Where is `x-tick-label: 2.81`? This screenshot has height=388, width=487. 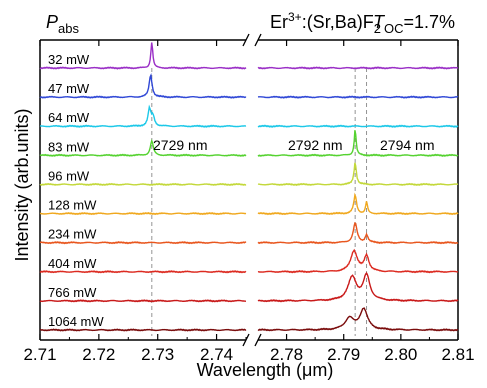 x-tick-label: 2.81 is located at coordinates (457, 354).